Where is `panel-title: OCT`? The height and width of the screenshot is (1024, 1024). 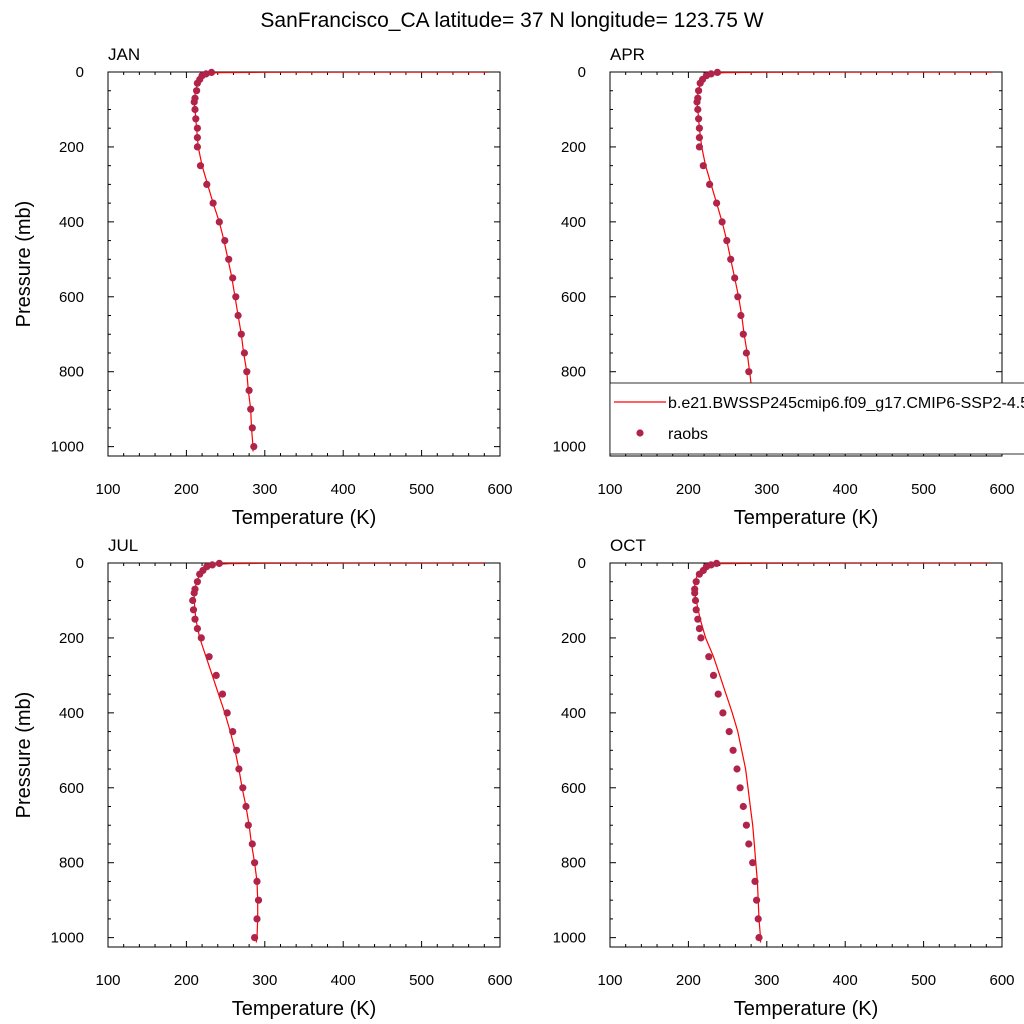 panel-title: OCT is located at coordinates (628, 545).